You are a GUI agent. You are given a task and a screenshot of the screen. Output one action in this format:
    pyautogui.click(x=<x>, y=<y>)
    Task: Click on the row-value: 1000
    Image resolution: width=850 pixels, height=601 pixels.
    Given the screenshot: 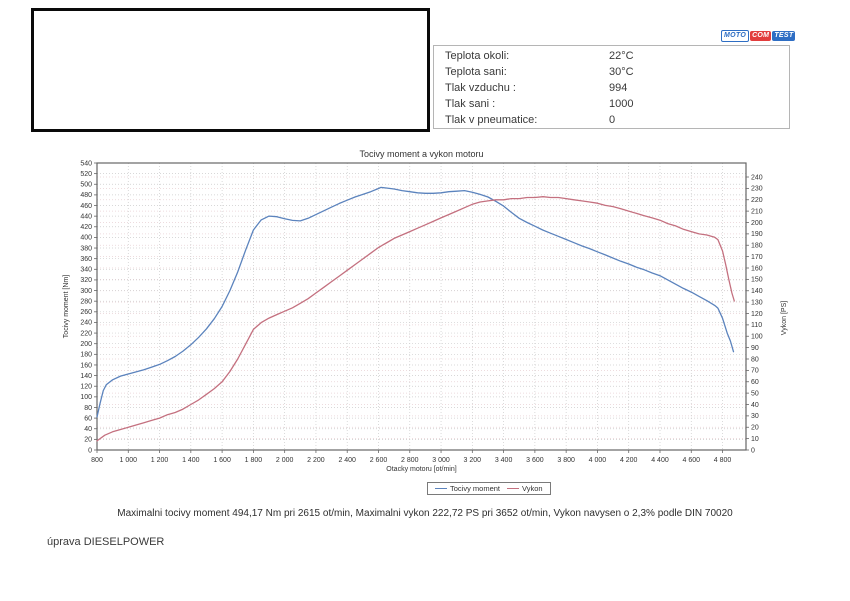 What is the action you would take?
    pyautogui.click(x=621, y=104)
    